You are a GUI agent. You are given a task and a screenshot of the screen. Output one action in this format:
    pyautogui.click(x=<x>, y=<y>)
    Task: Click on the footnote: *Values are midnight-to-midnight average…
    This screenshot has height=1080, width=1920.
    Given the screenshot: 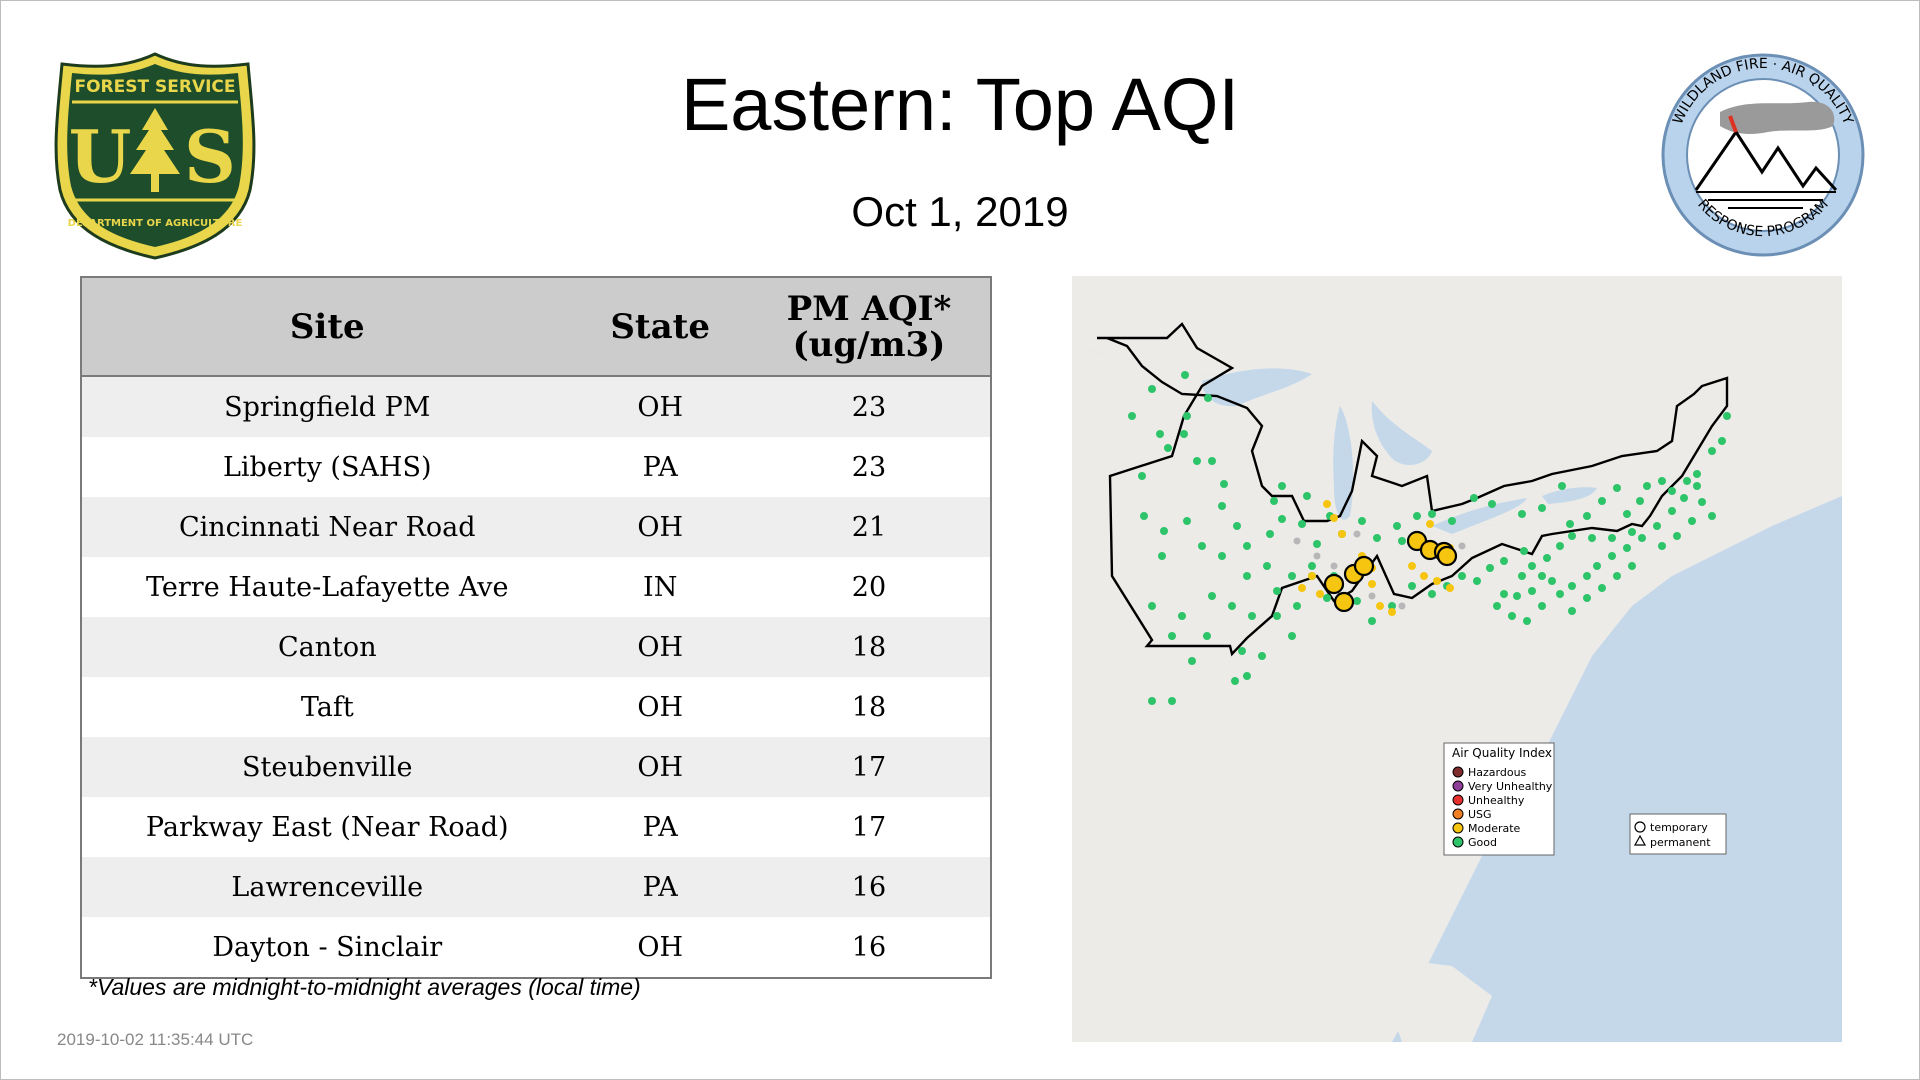 What is the action you would take?
    pyautogui.click(x=364, y=987)
    